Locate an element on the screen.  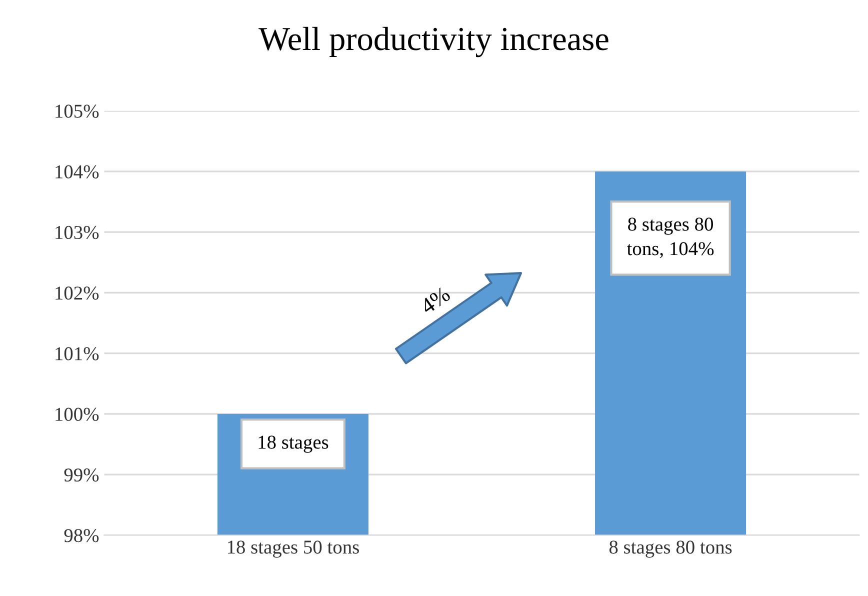
y-tick-label: 100% is located at coordinates (77, 414).